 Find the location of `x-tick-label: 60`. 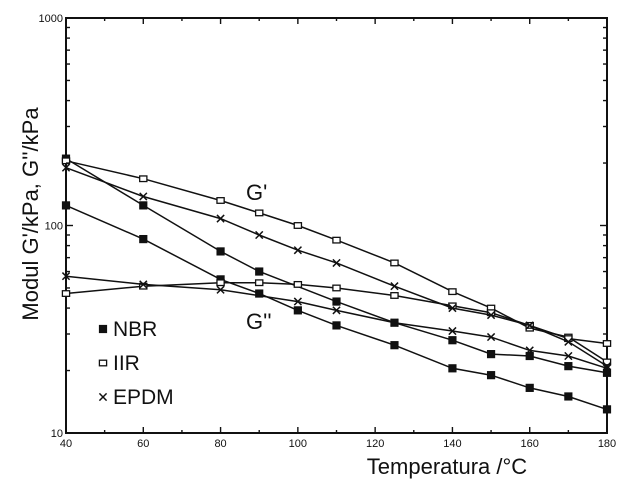

x-tick-label: 60 is located at coordinates (143, 444).